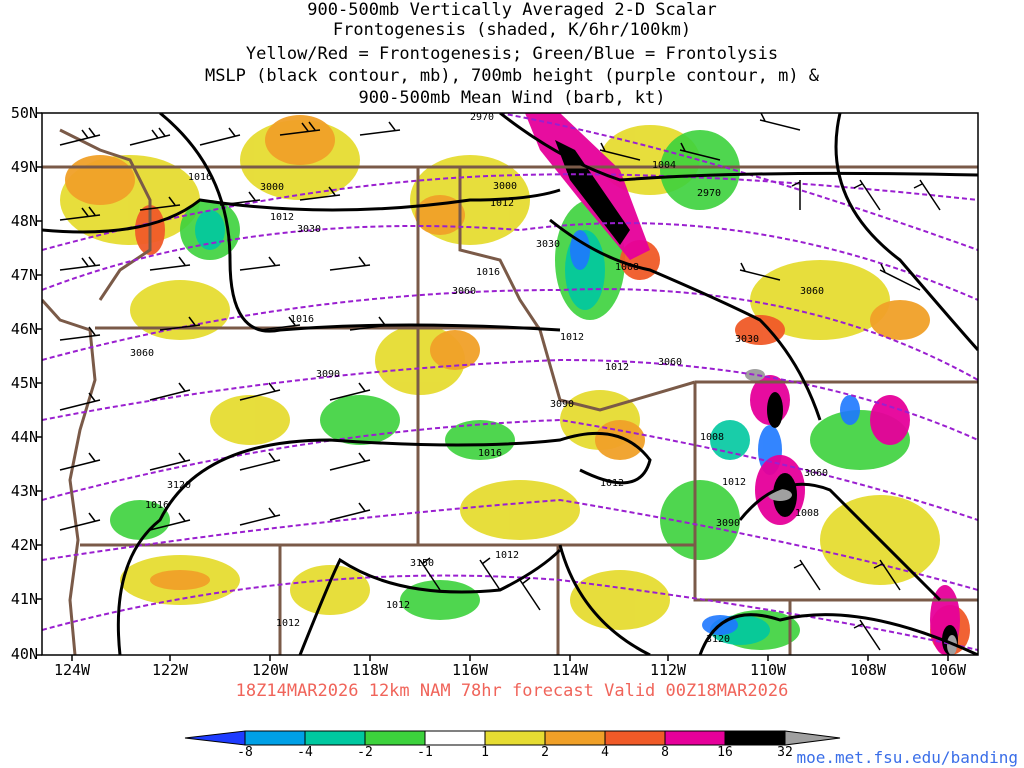 This screenshot has width=1024, height=768. Describe the element at coordinates (907, 757) in the screenshot. I see `credit-url: moe.met.fsu.edu/banding` at that location.